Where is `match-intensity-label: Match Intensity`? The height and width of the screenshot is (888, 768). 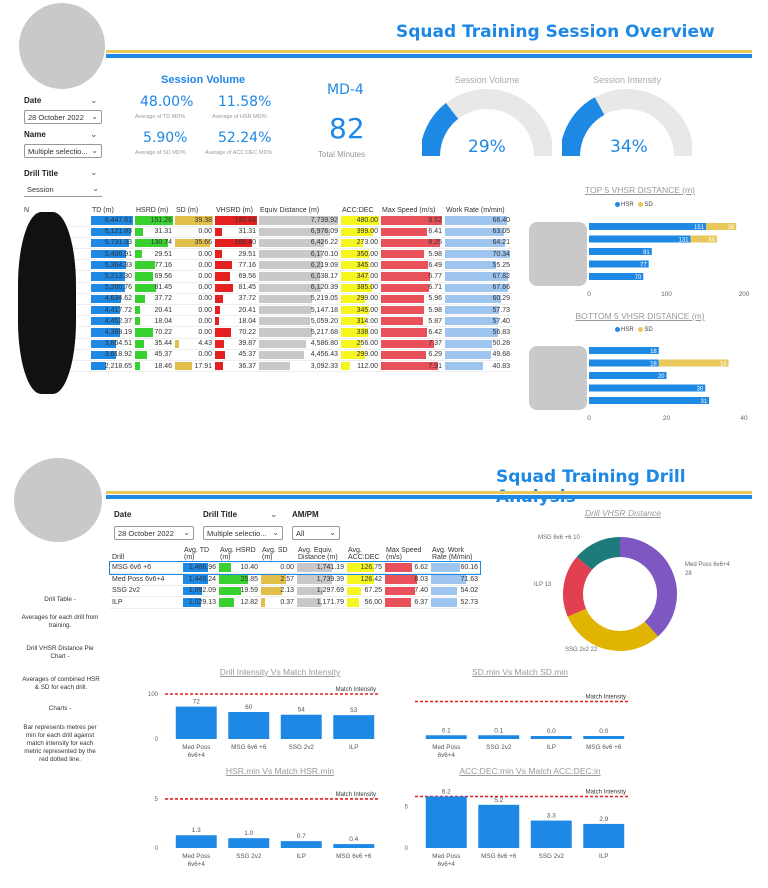
match-intensity-label: Match Intensity is located at coordinates (606, 792).